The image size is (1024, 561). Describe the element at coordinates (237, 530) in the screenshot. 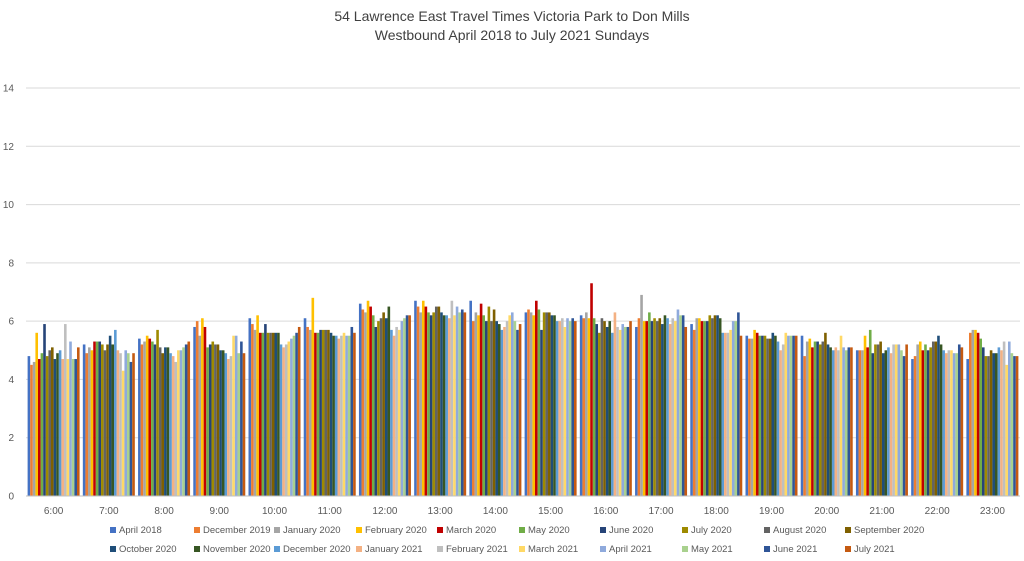

I see `legend-label: December 2019` at that location.